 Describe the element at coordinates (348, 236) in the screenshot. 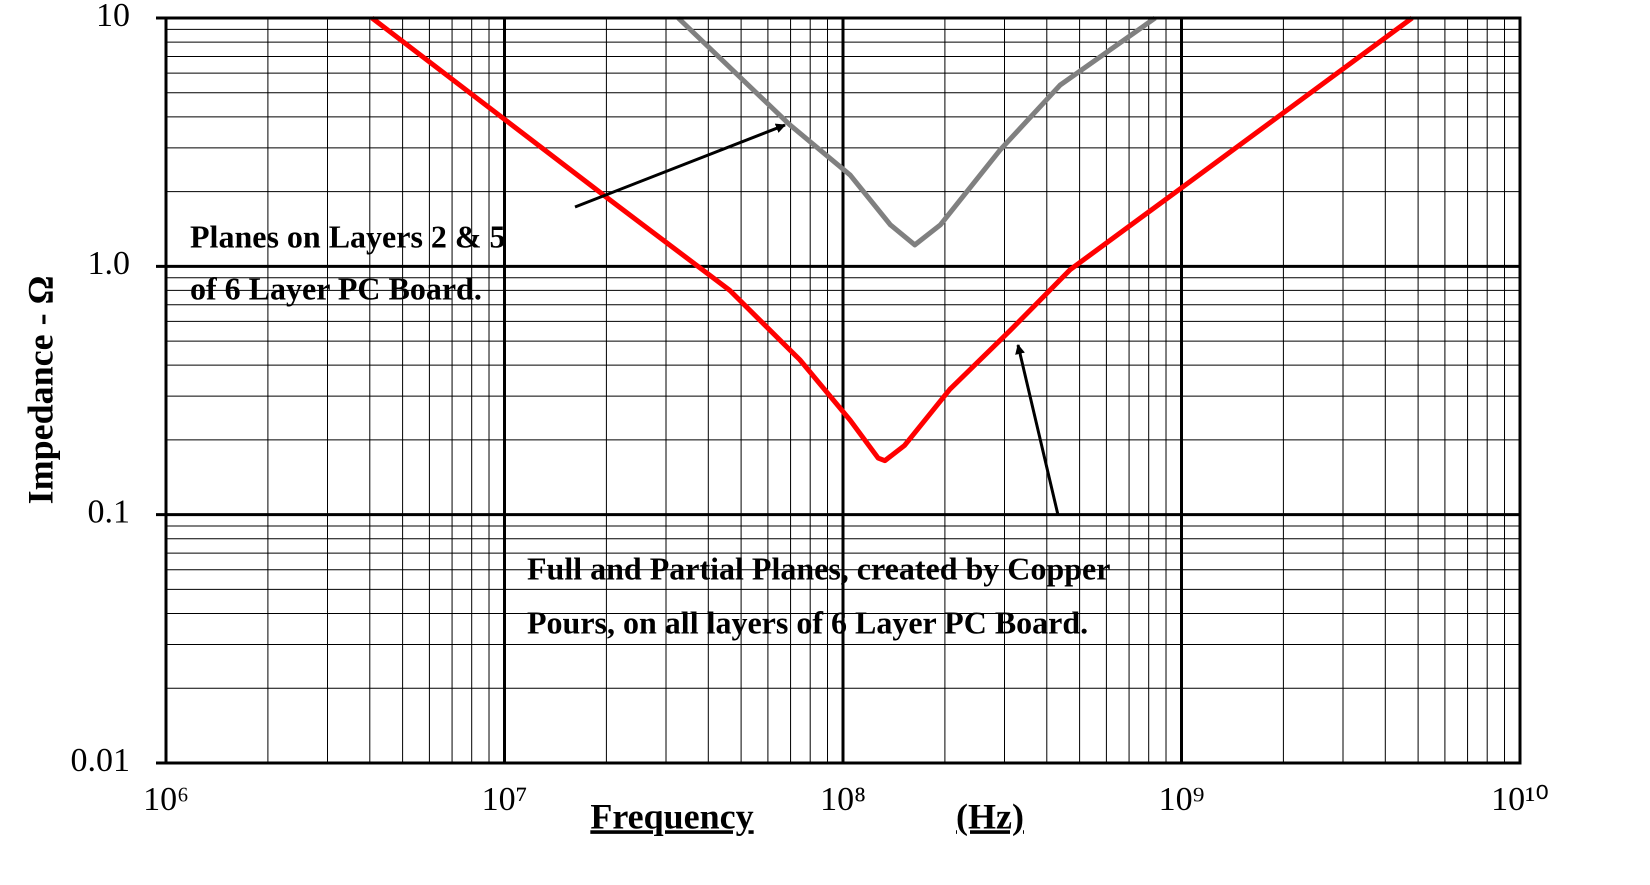

I see `annotation: Planes on Layers 2 & 5` at that location.